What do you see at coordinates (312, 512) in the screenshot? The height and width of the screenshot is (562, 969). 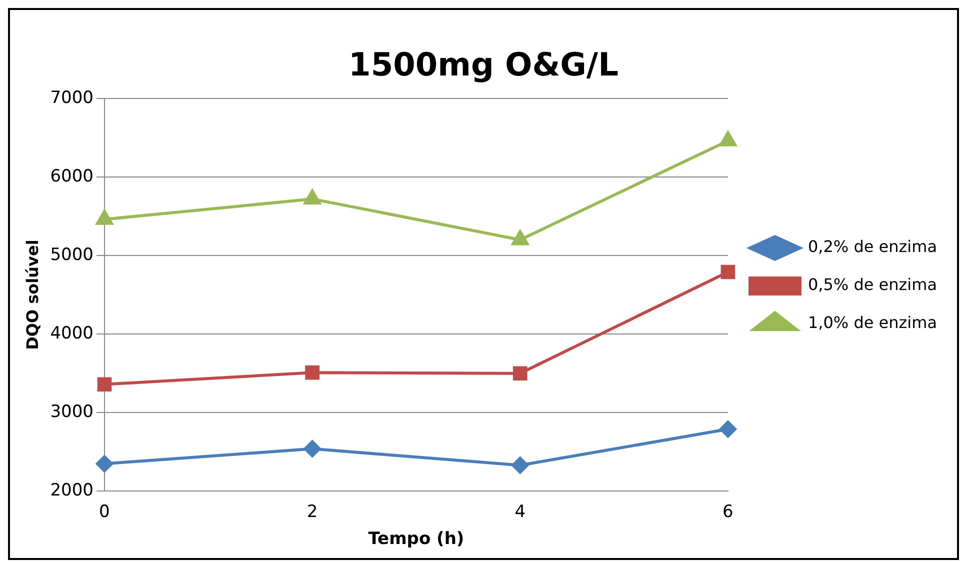 I see `x-tick-label: 2` at bounding box center [312, 512].